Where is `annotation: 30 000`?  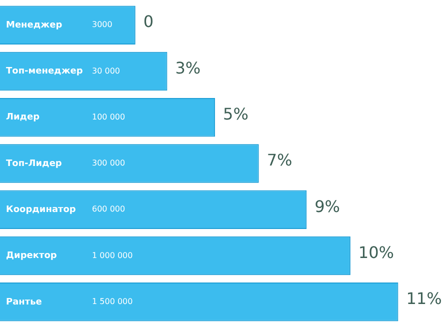 annotation: 30 000 is located at coordinates (106, 71).